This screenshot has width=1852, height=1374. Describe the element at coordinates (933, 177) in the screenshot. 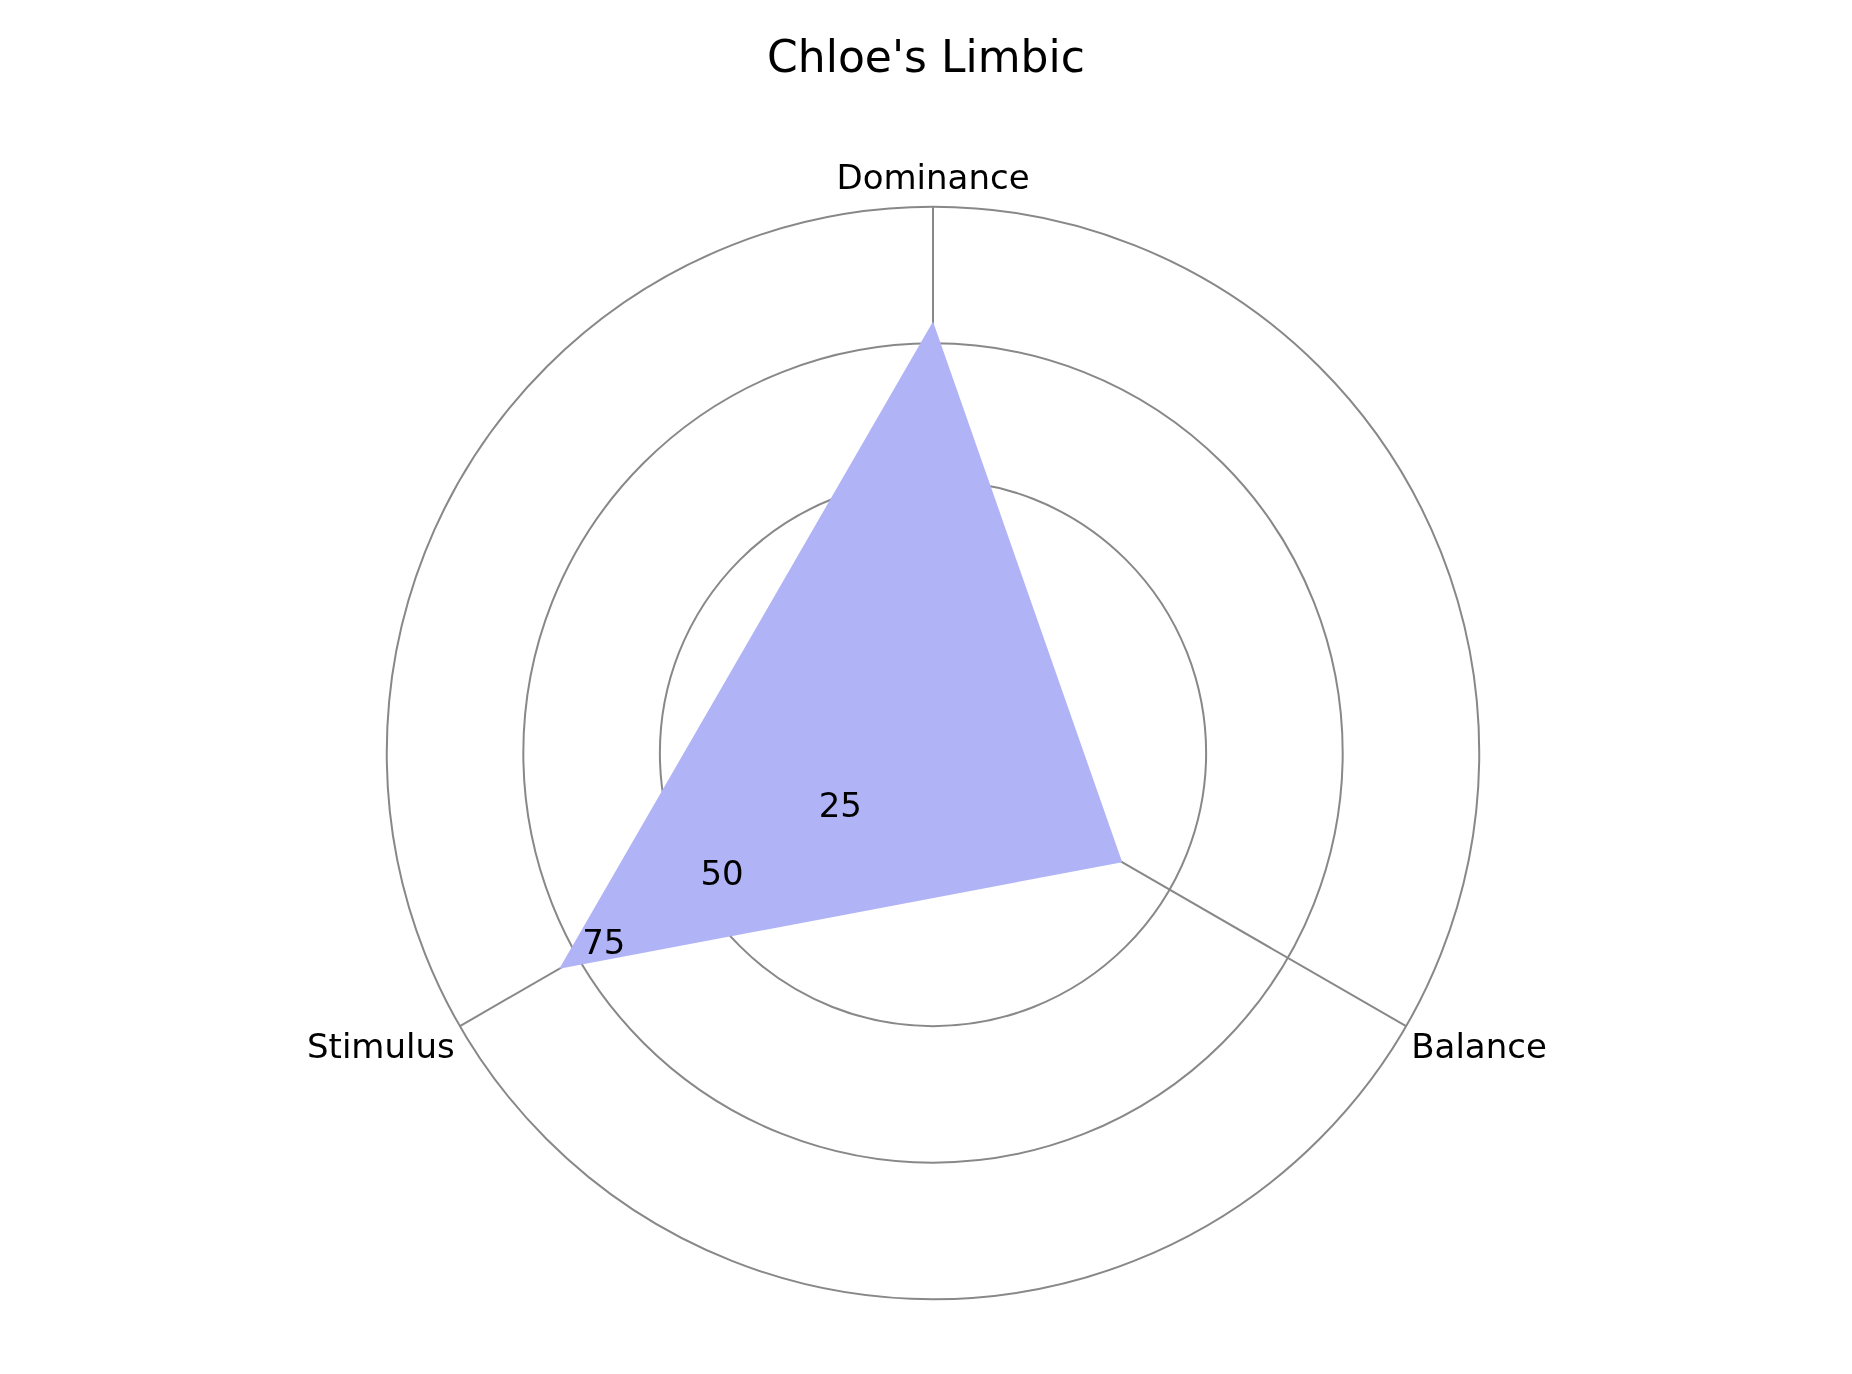

I see `spoke-label: Dominance` at that location.